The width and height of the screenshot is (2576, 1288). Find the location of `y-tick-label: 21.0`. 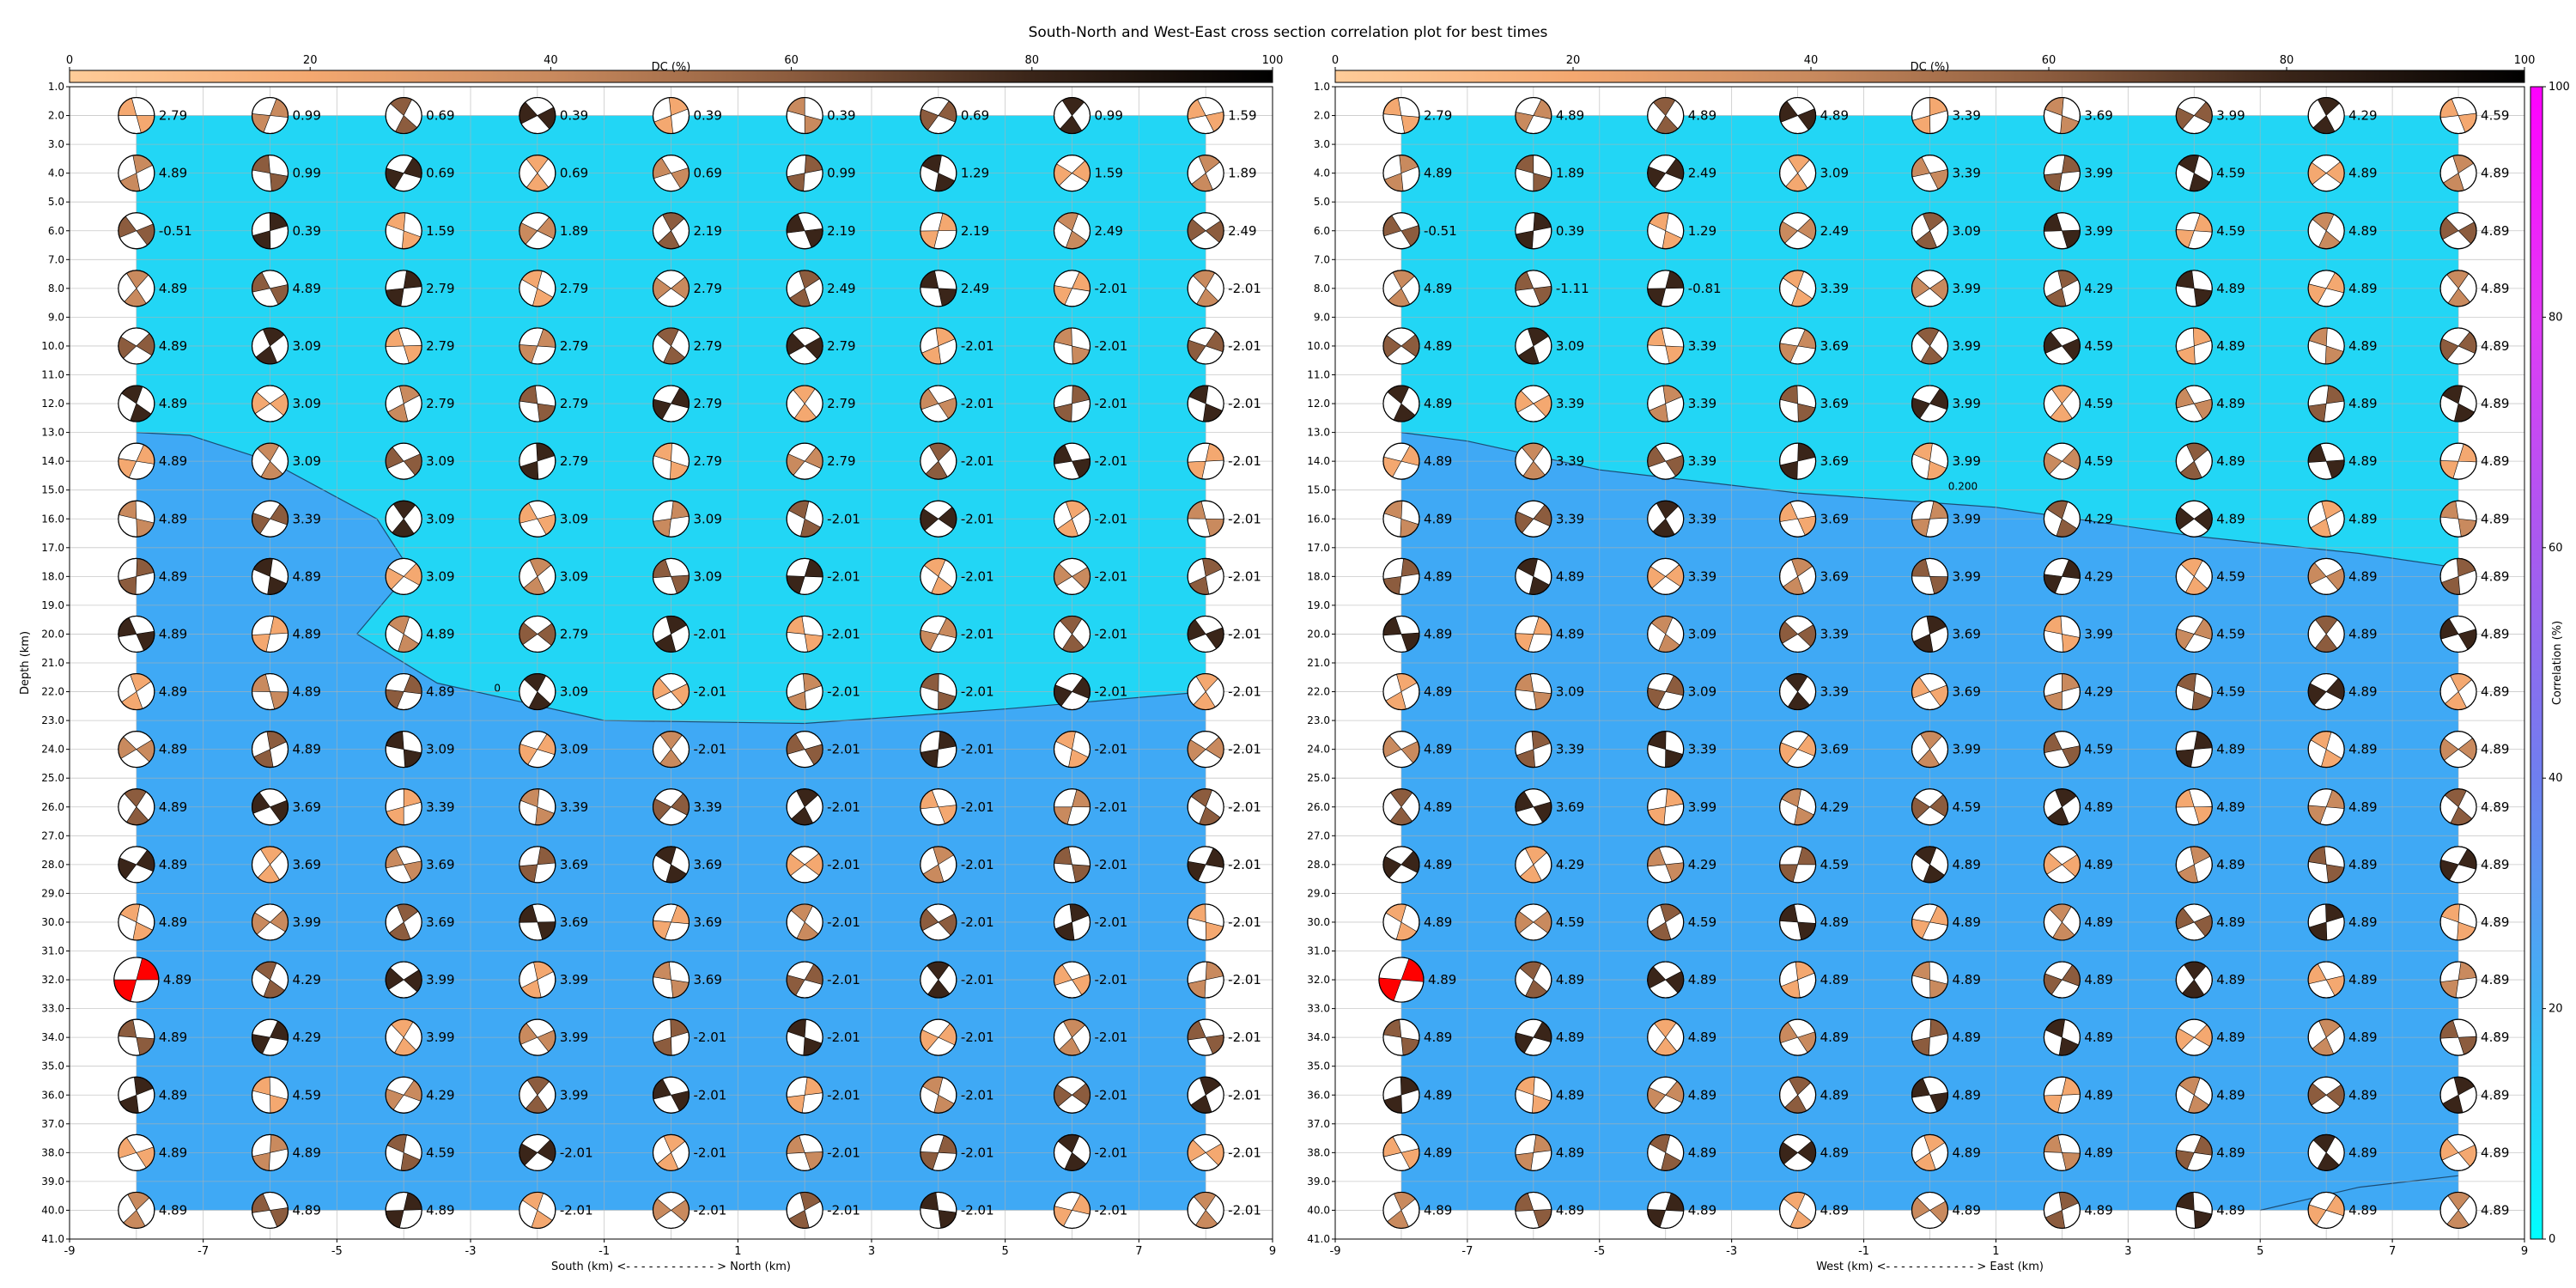

y-tick-label: 21.0 is located at coordinates (1319, 663).